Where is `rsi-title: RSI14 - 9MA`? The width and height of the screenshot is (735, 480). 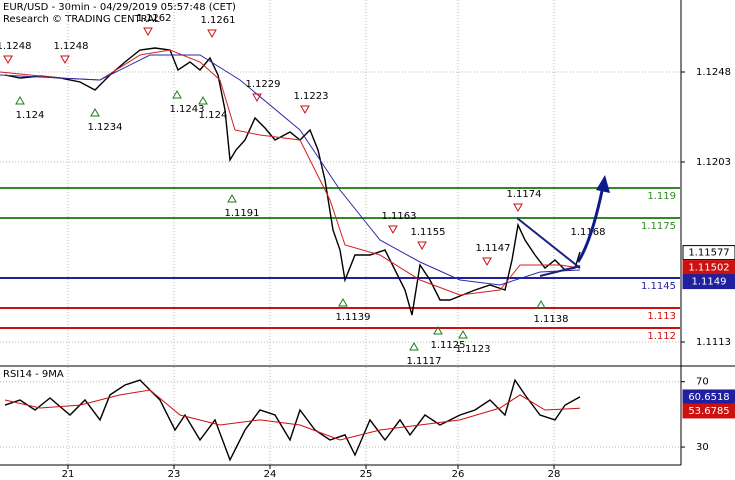 rsi-title: RSI14 - 9MA is located at coordinates (33, 374).